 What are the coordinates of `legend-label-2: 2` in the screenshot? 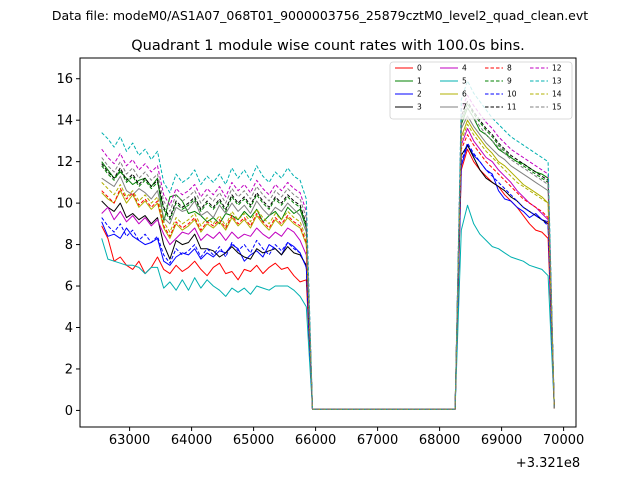 It's located at (419, 94).